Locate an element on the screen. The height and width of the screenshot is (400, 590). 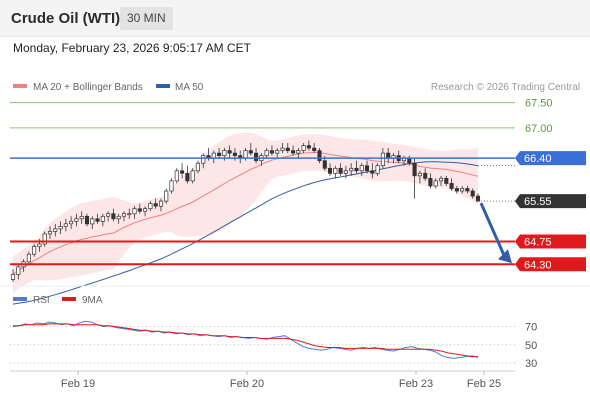
last-price-tag is located at coordinates (550, 201).